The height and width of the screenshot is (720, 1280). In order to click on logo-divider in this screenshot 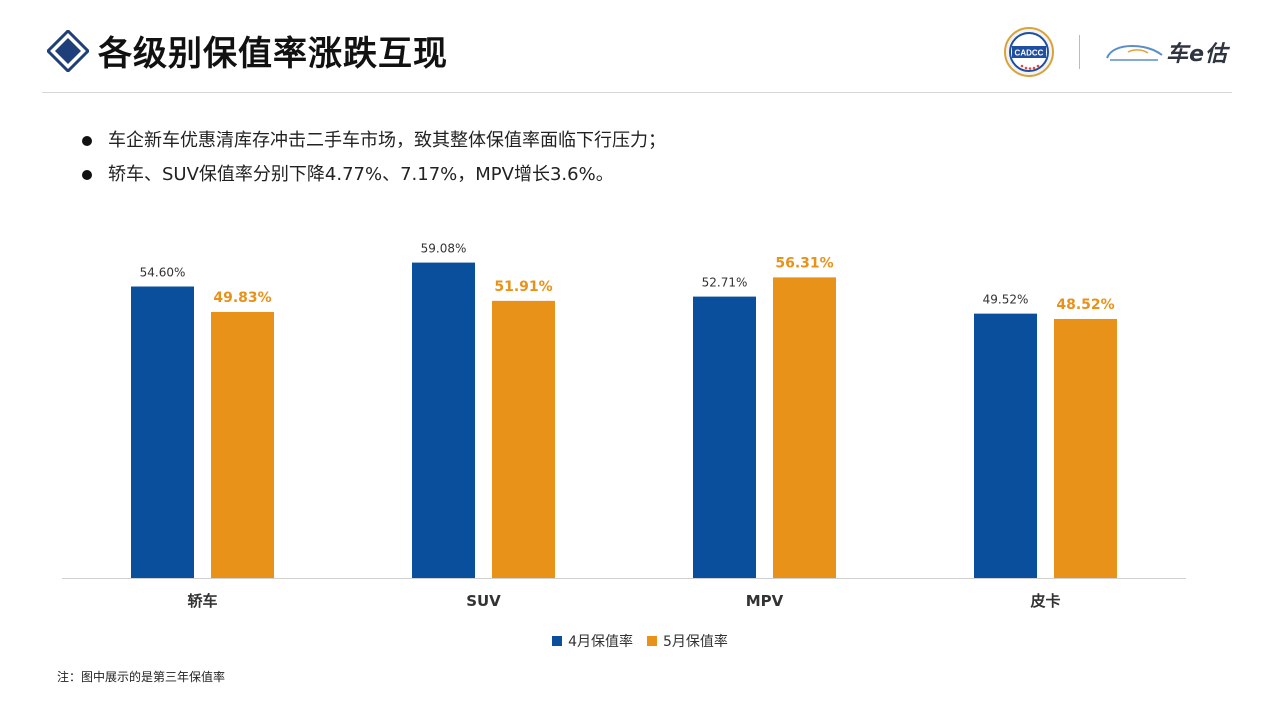, I will do `click(1080, 52)`.